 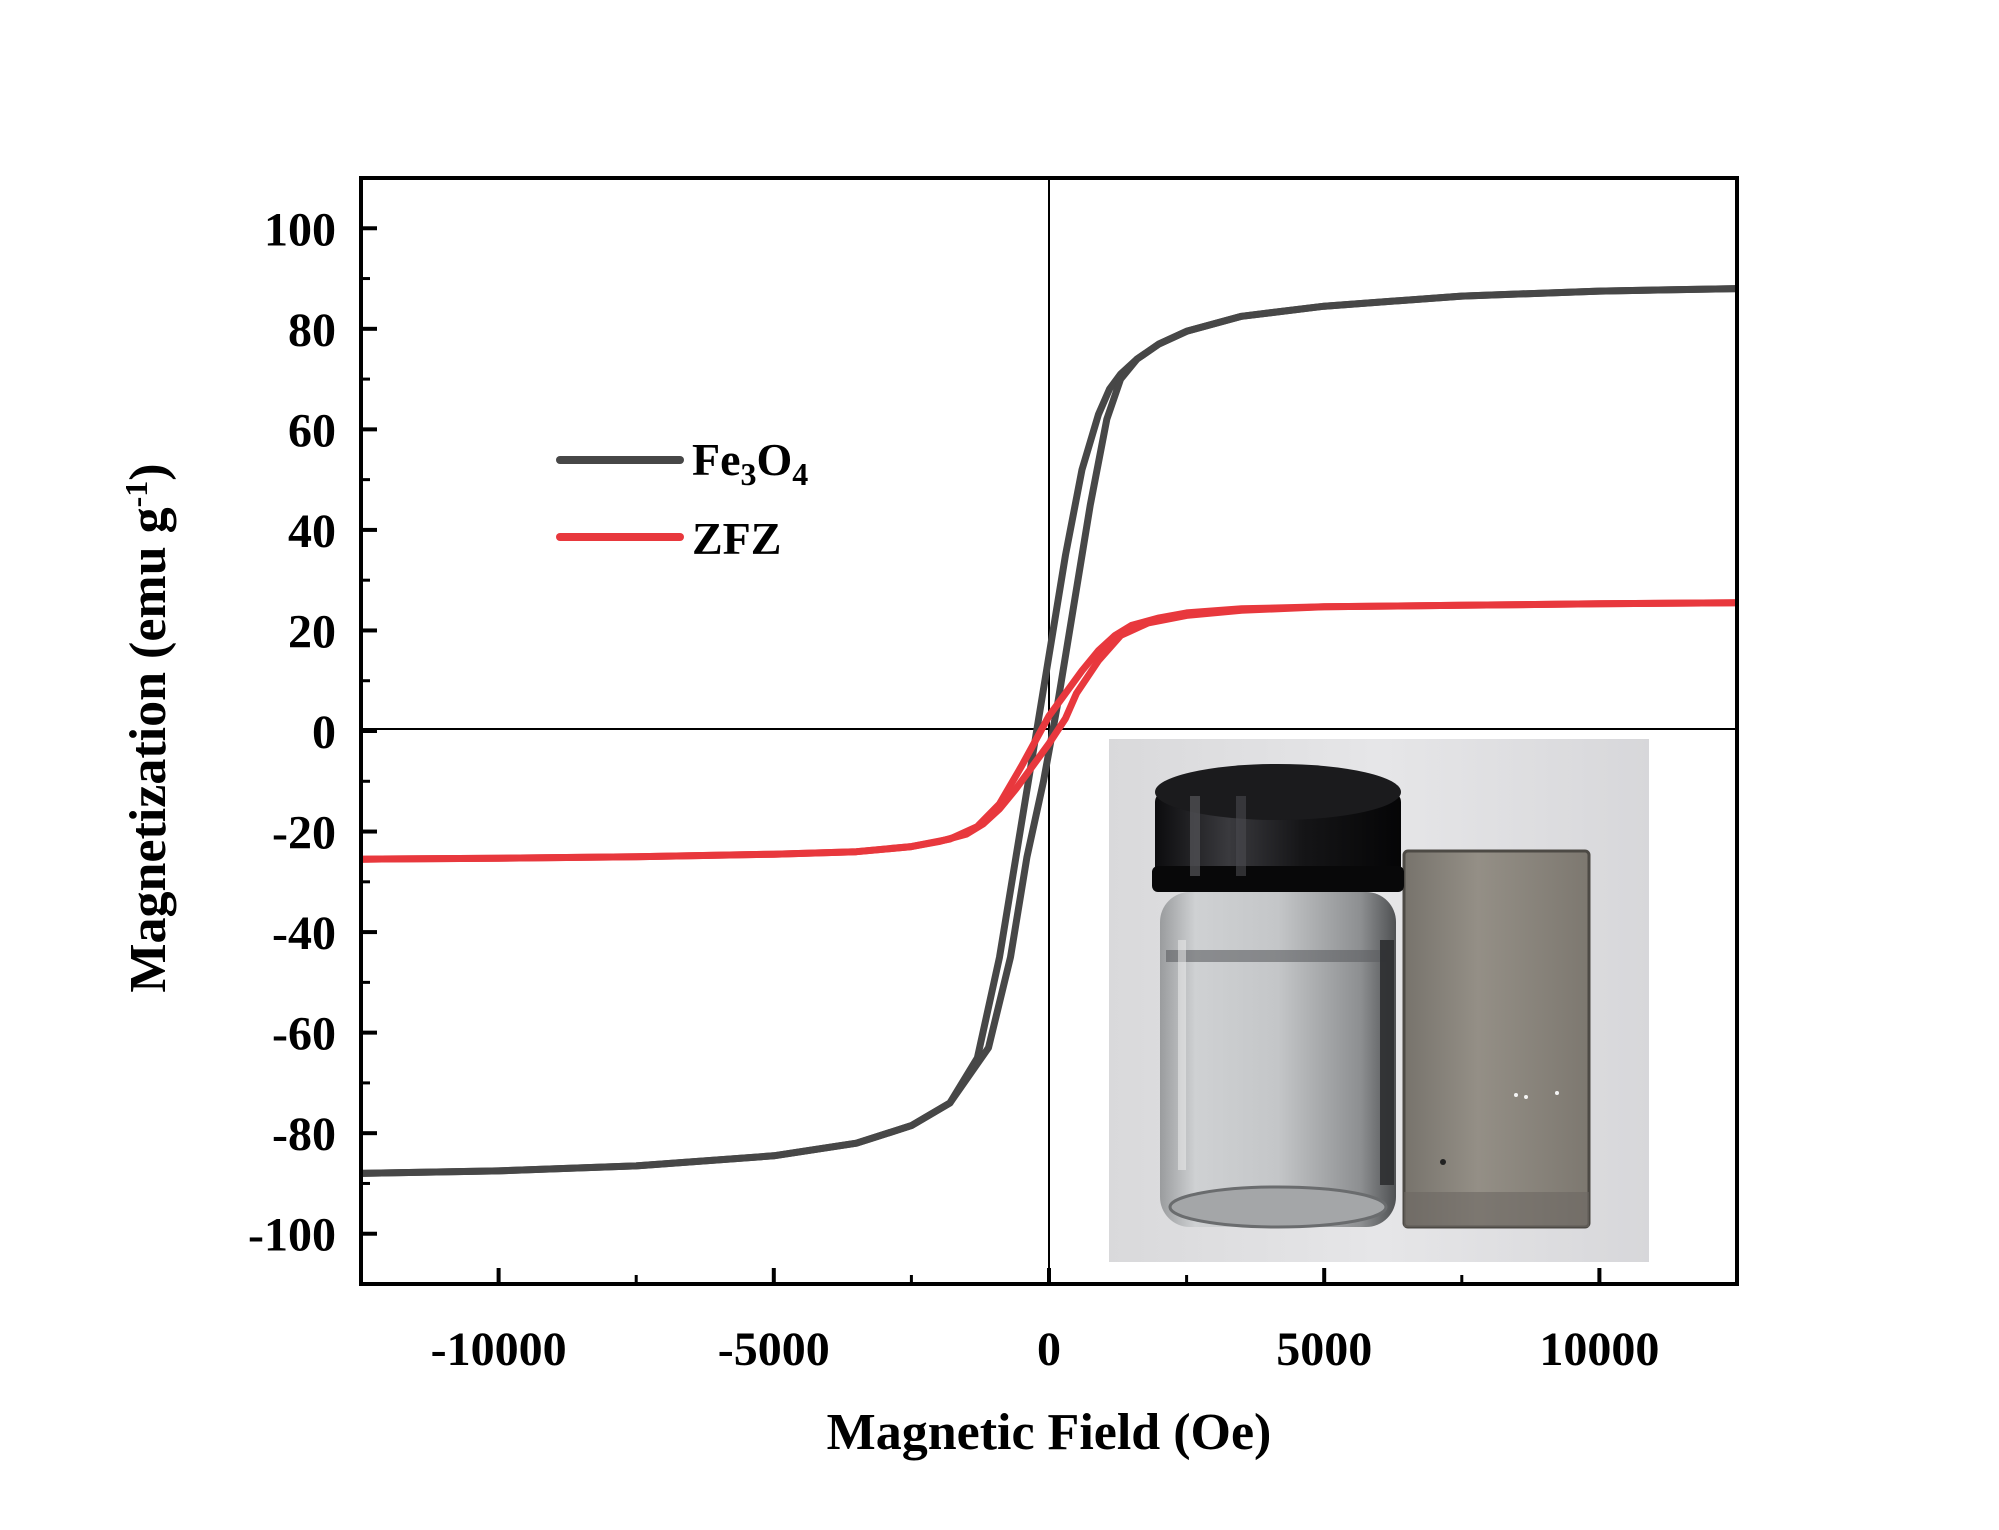 I want to click on x-tick-label: -10000, so click(x=499, y=1349).